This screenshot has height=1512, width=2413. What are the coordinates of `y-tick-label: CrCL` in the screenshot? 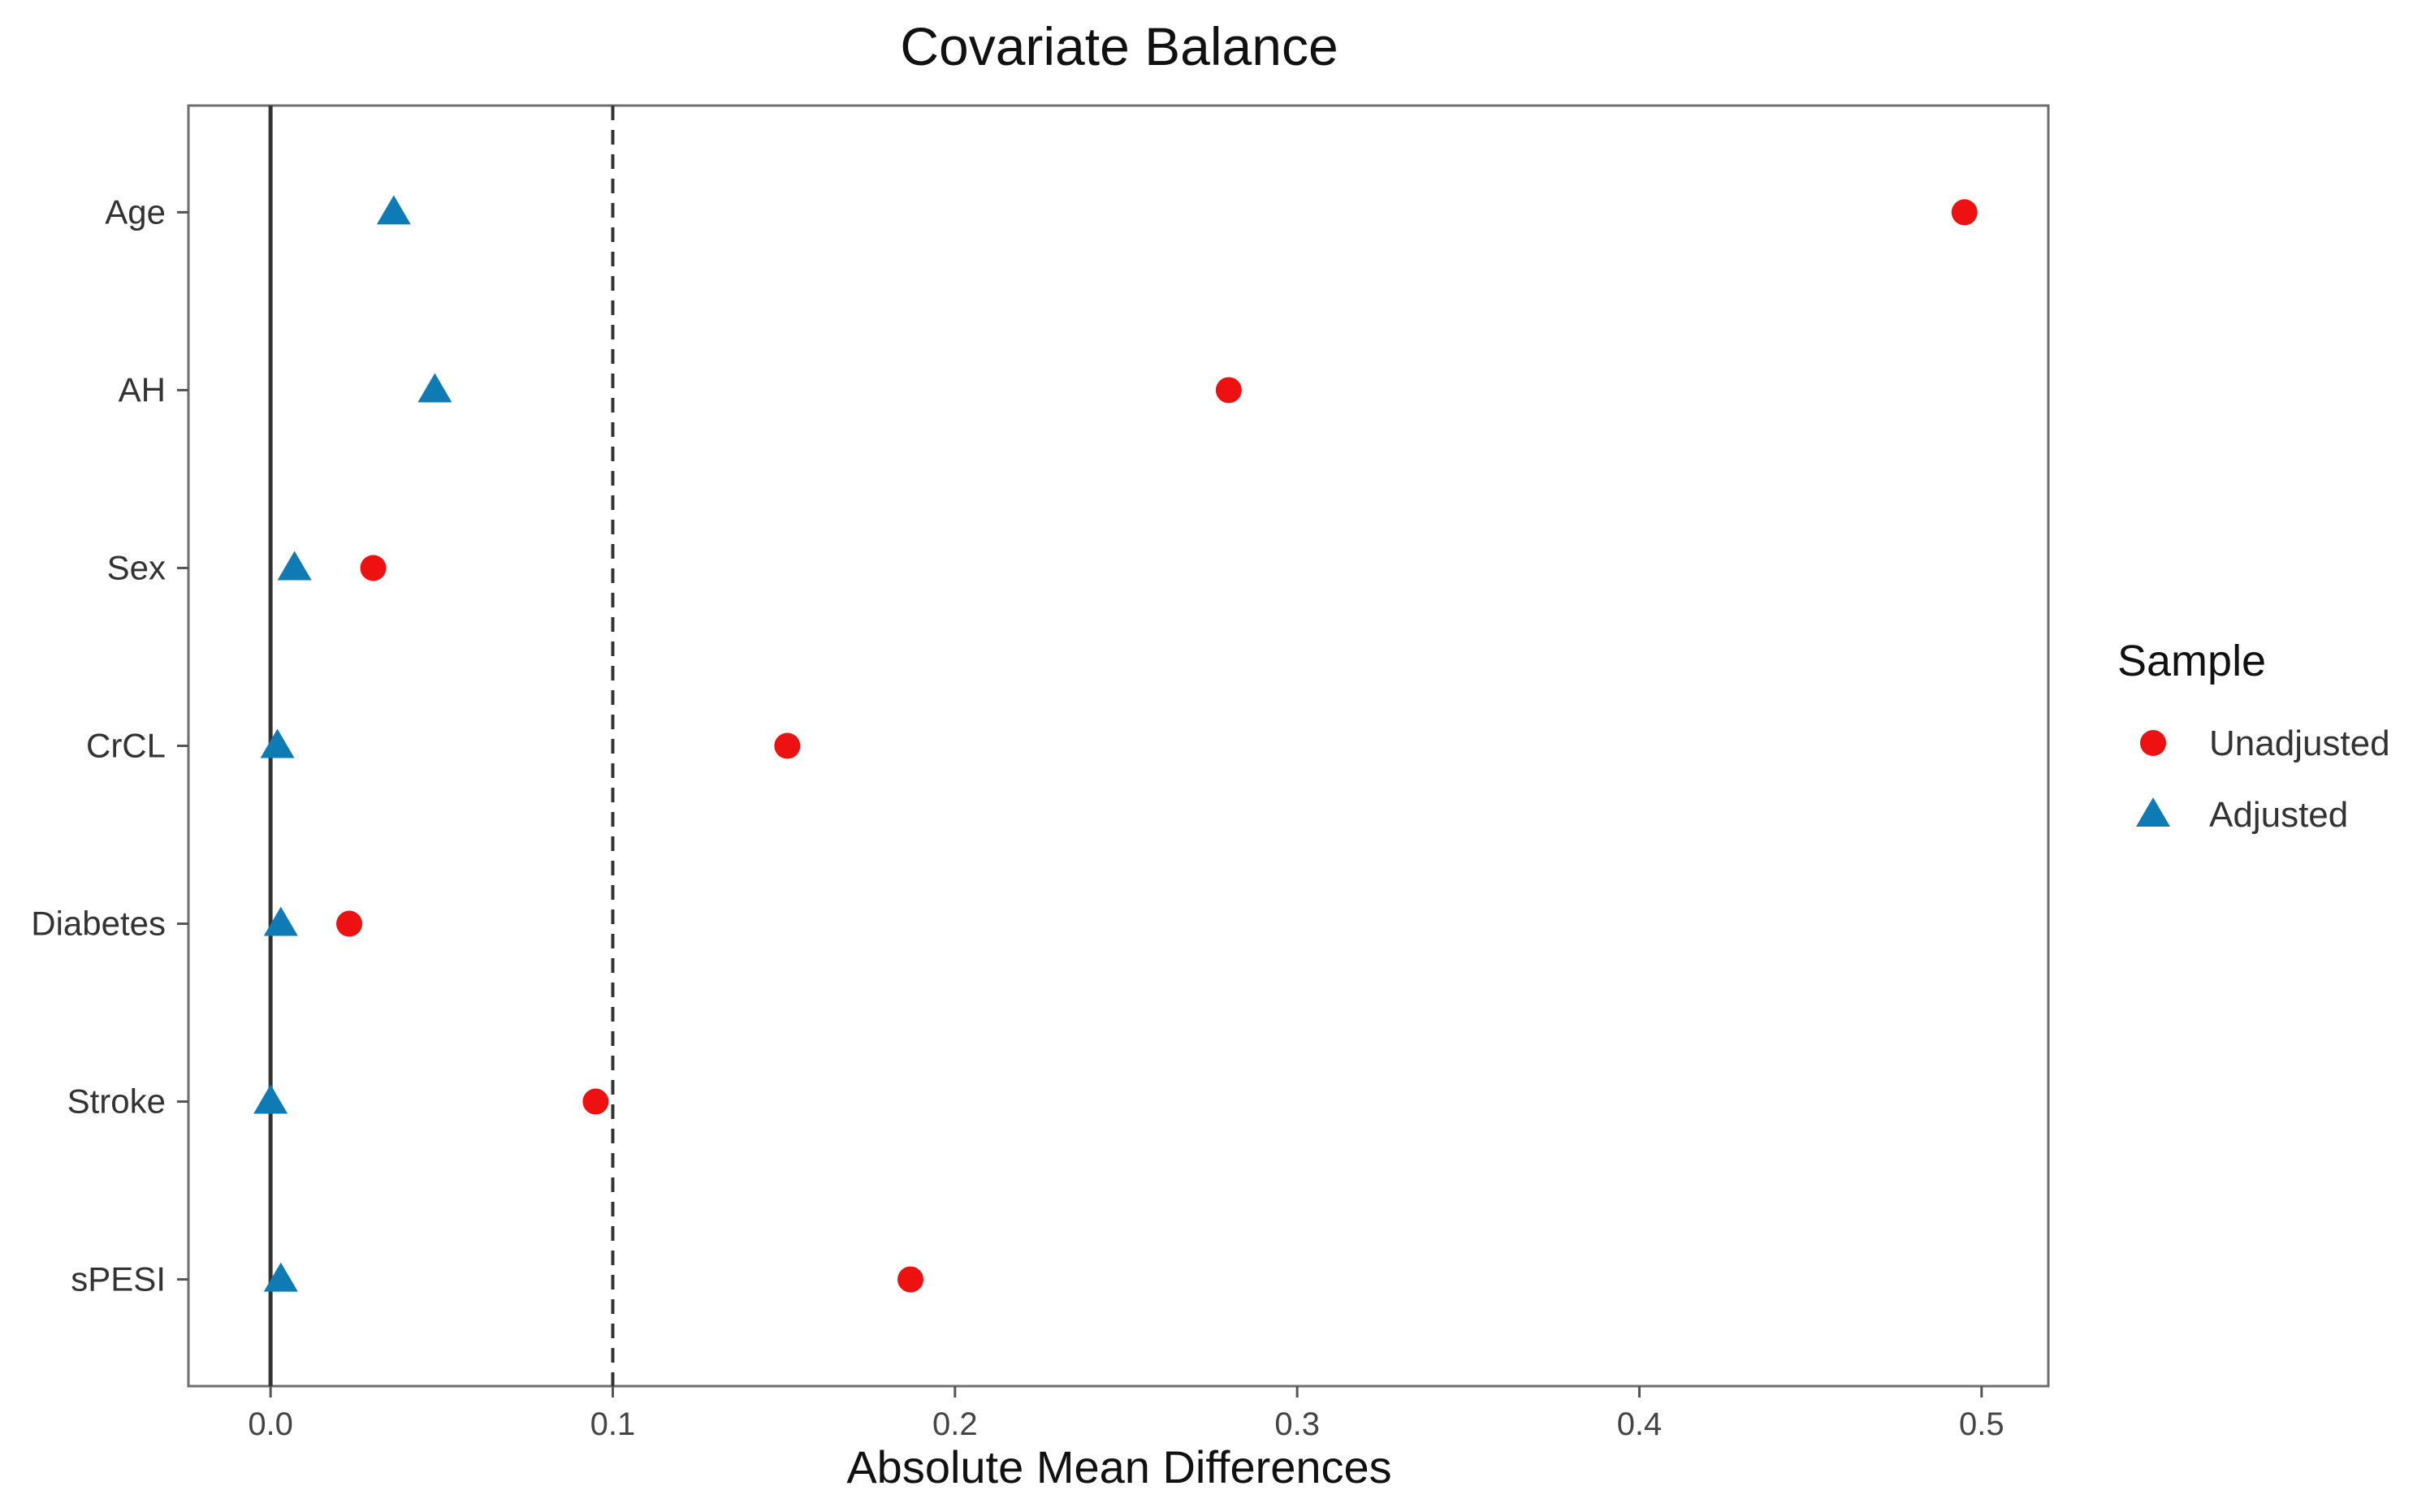 It's located at (126, 746).